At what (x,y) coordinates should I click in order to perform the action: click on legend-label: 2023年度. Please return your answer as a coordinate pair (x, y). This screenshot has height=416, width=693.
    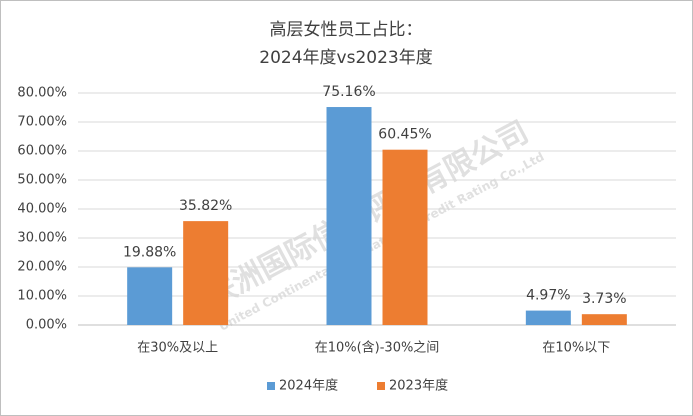
    Looking at the image, I should click on (418, 386).